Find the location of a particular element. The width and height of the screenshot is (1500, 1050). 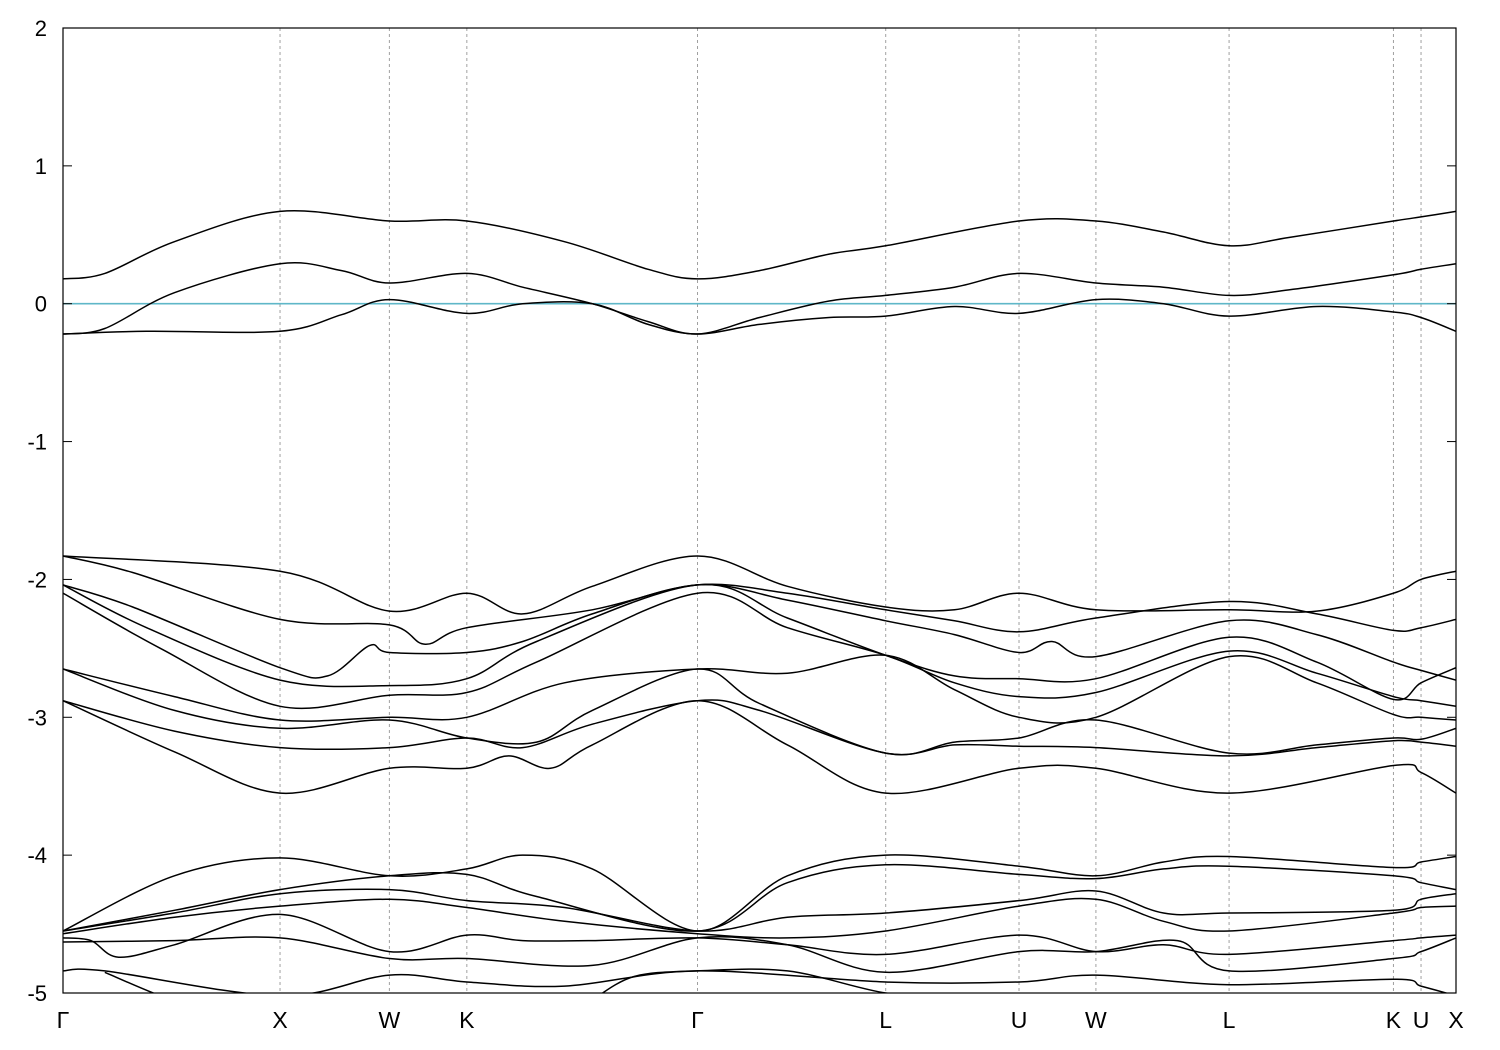

y-tick-label: -4 is located at coordinates (37, 855).